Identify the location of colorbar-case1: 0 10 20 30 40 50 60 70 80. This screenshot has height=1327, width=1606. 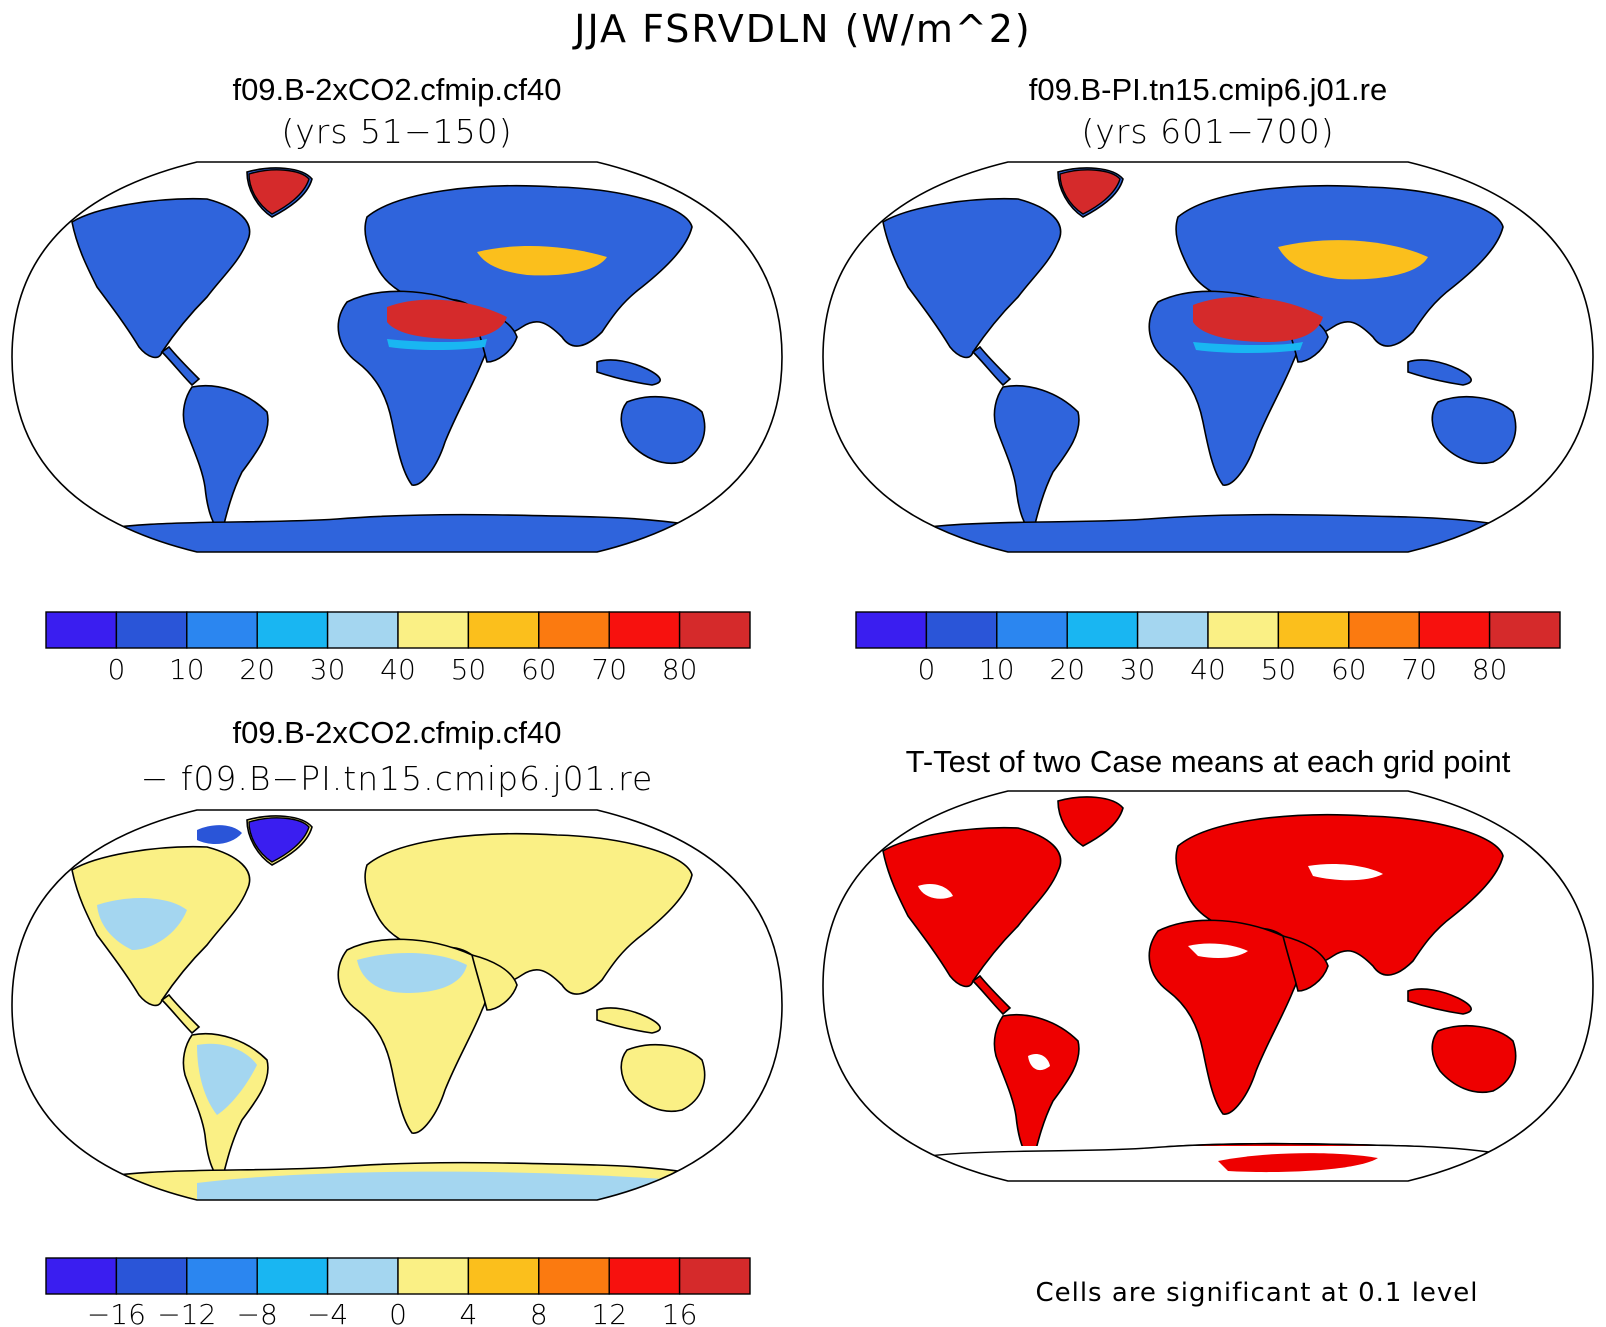
(398, 648).